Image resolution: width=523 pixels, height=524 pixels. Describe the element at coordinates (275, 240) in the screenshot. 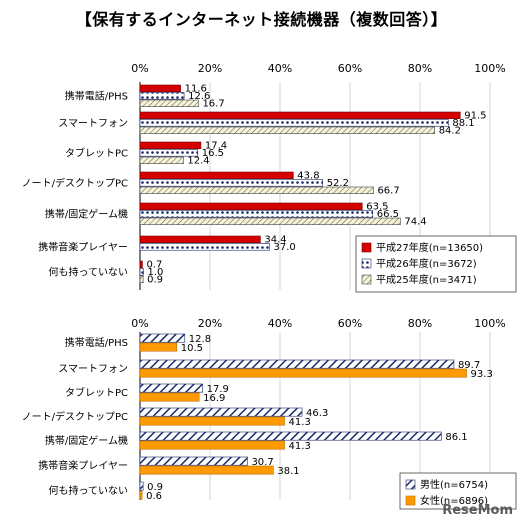

I see `data-label: 34.4` at that location.